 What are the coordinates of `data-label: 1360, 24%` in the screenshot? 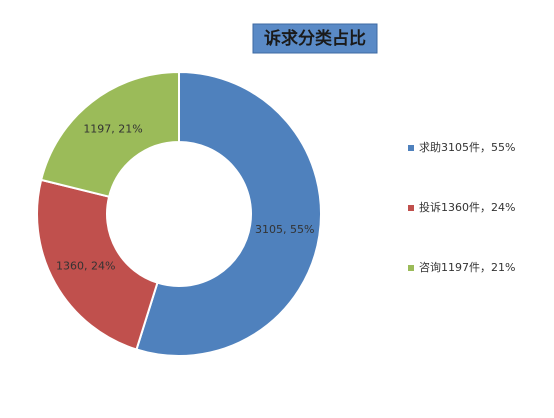 It's located at (85, 265).